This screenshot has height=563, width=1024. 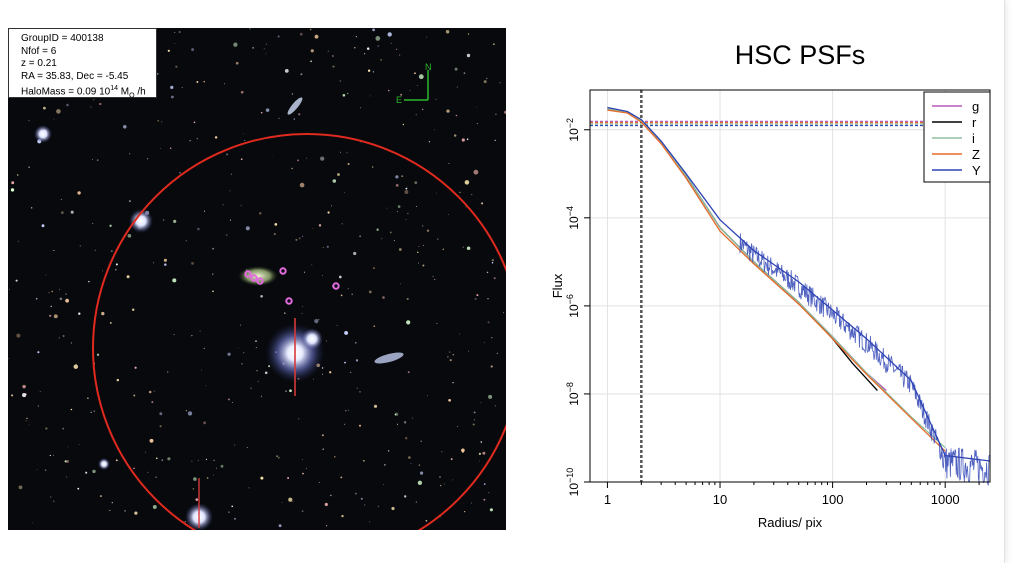 I want to click on legend-box, so click(x=957, y=137).